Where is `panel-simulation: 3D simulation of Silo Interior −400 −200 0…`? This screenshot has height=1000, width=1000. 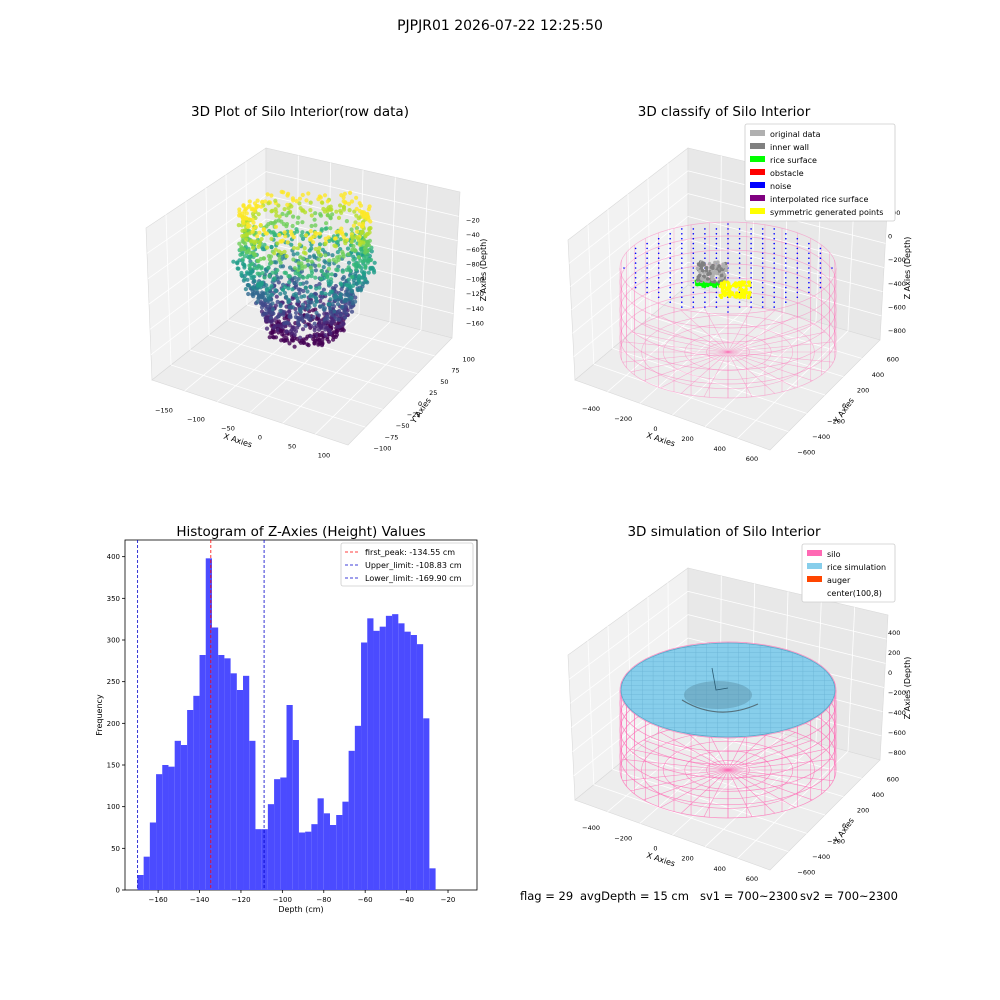 panel-simulation: 3D simulation of Silo Interior −400 −200 0… is located at coordinates (739, 703).